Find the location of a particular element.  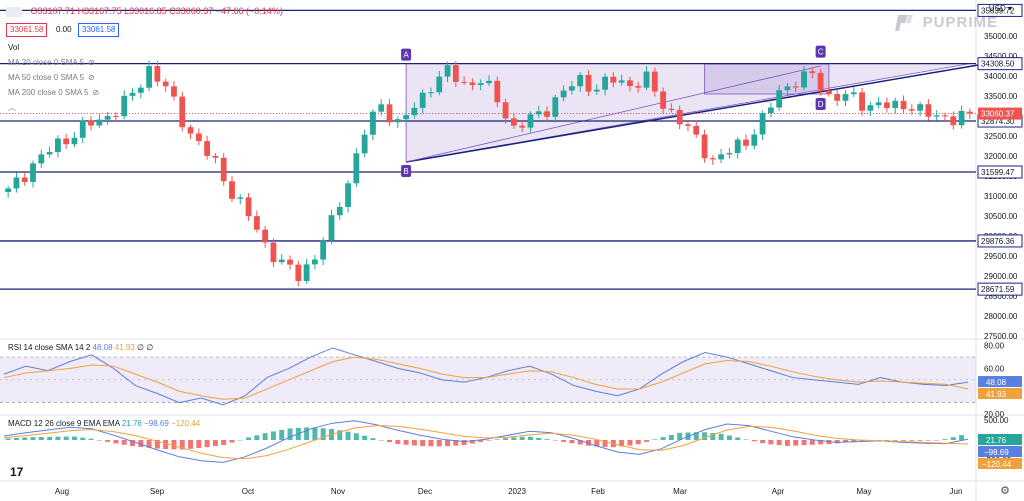

y-tick-label: 27500.00 is located at coordinates (1001, 336).